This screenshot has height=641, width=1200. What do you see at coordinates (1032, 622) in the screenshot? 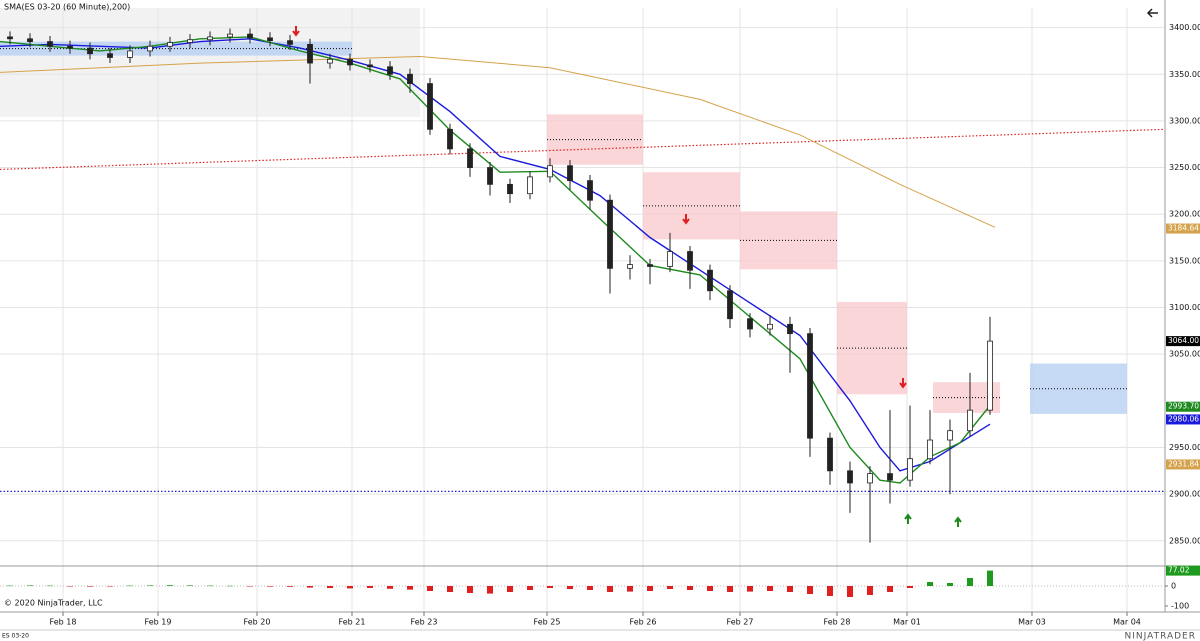
I see `x-tick-label: Mar 03` at bounding box center [1032, 622].